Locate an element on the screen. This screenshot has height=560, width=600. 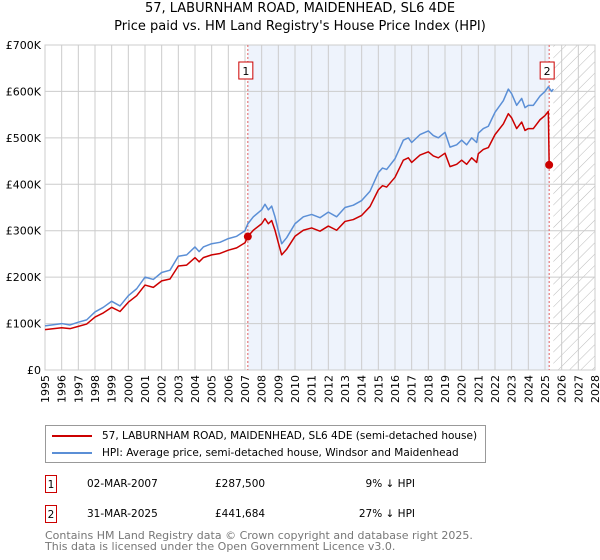
y-tick-label: £100K is located at coordinates (24, 324).